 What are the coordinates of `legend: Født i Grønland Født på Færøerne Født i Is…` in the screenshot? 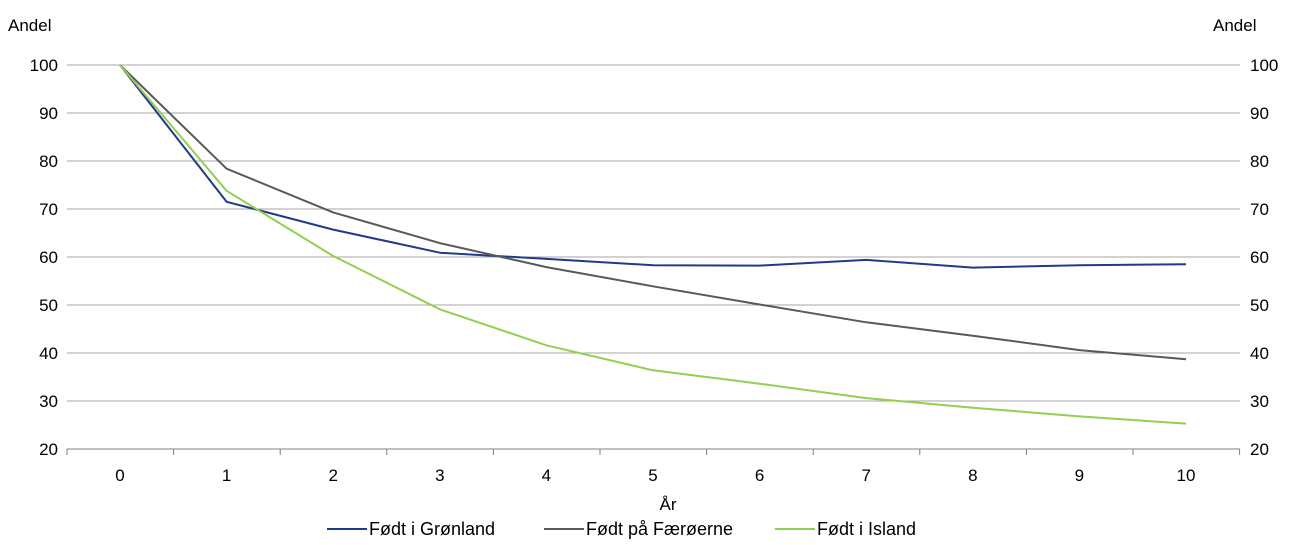 It's located at (621, 529).